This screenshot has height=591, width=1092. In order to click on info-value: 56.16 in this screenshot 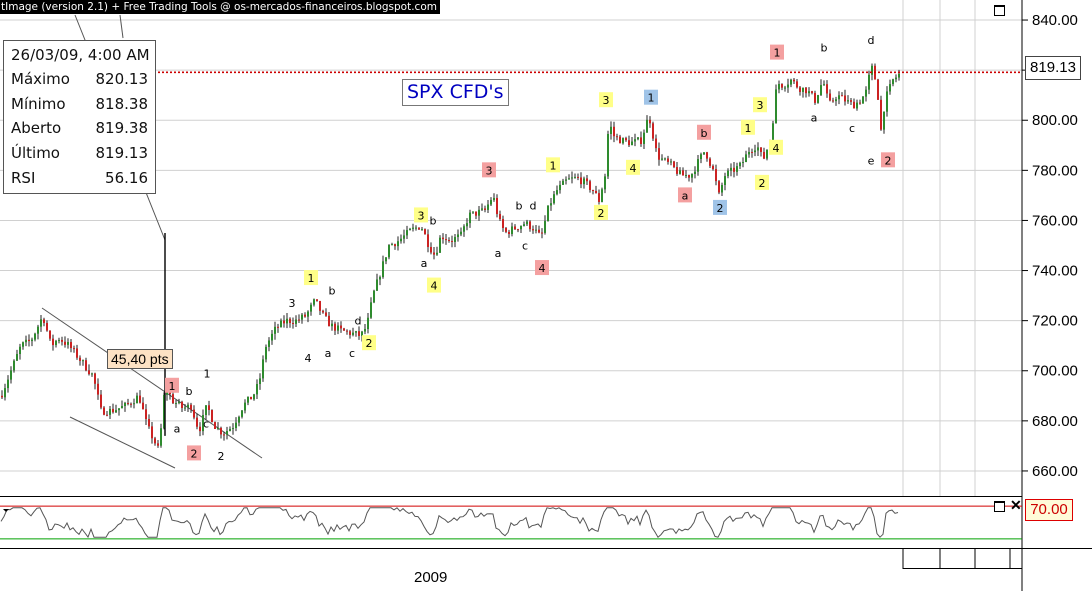, I will do `click(126, 178)`.